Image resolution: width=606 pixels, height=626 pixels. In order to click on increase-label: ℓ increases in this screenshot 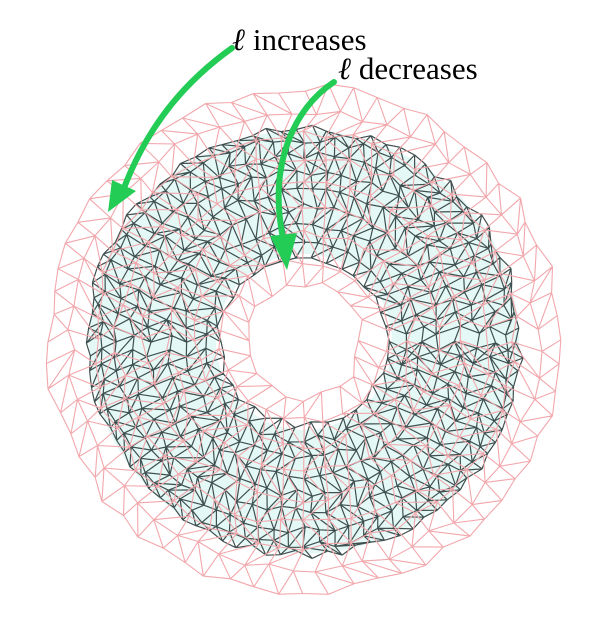, I will do `click(299, 39)`.